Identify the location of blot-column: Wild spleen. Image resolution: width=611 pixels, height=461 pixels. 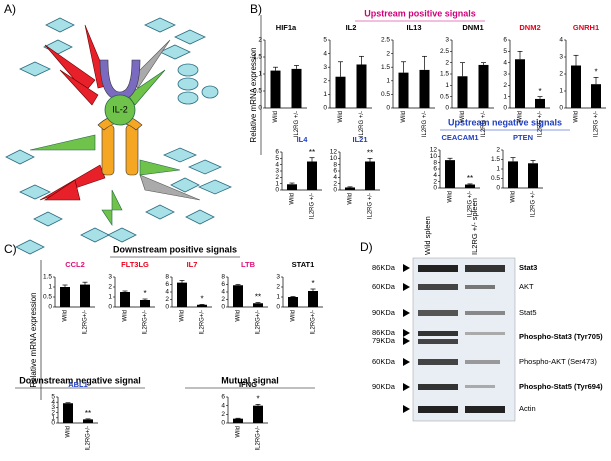
(427, 235).